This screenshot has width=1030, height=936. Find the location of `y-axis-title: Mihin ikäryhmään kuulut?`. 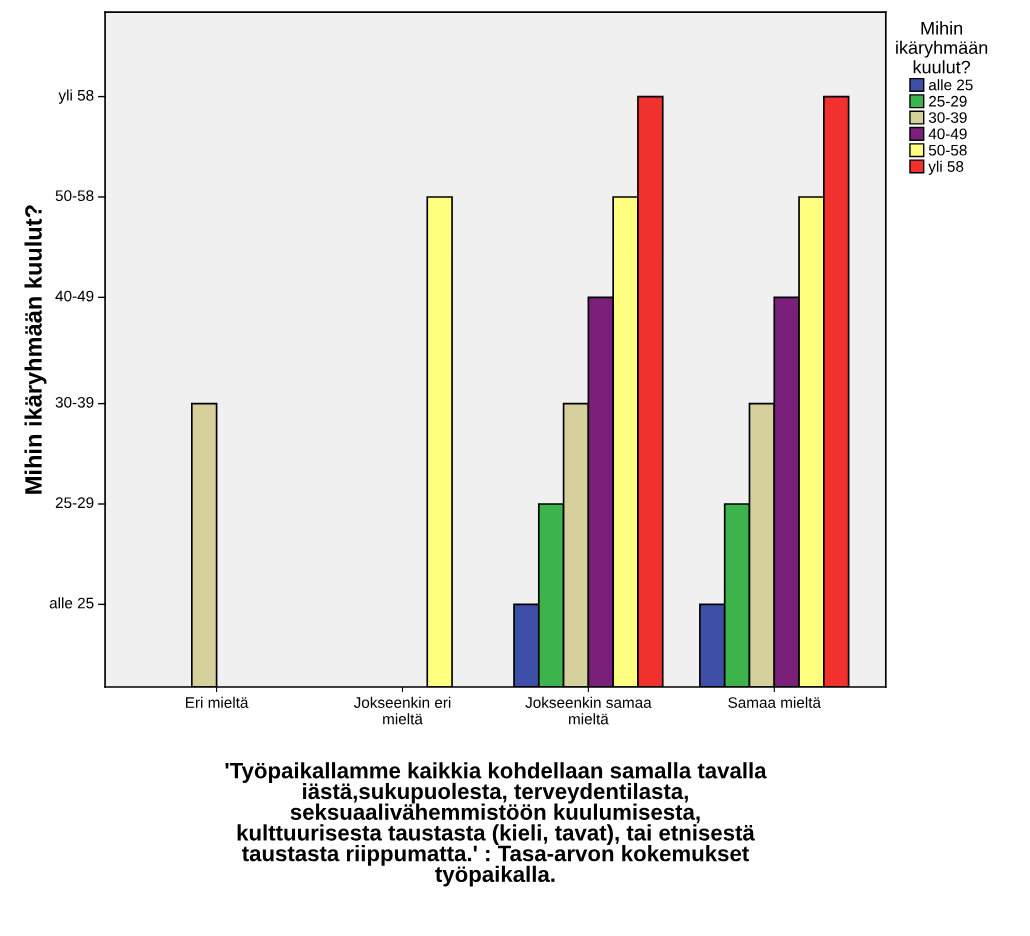

y-axis-title: Mihin ikäryhmään kuulut? is located at coordinates (35, 349).